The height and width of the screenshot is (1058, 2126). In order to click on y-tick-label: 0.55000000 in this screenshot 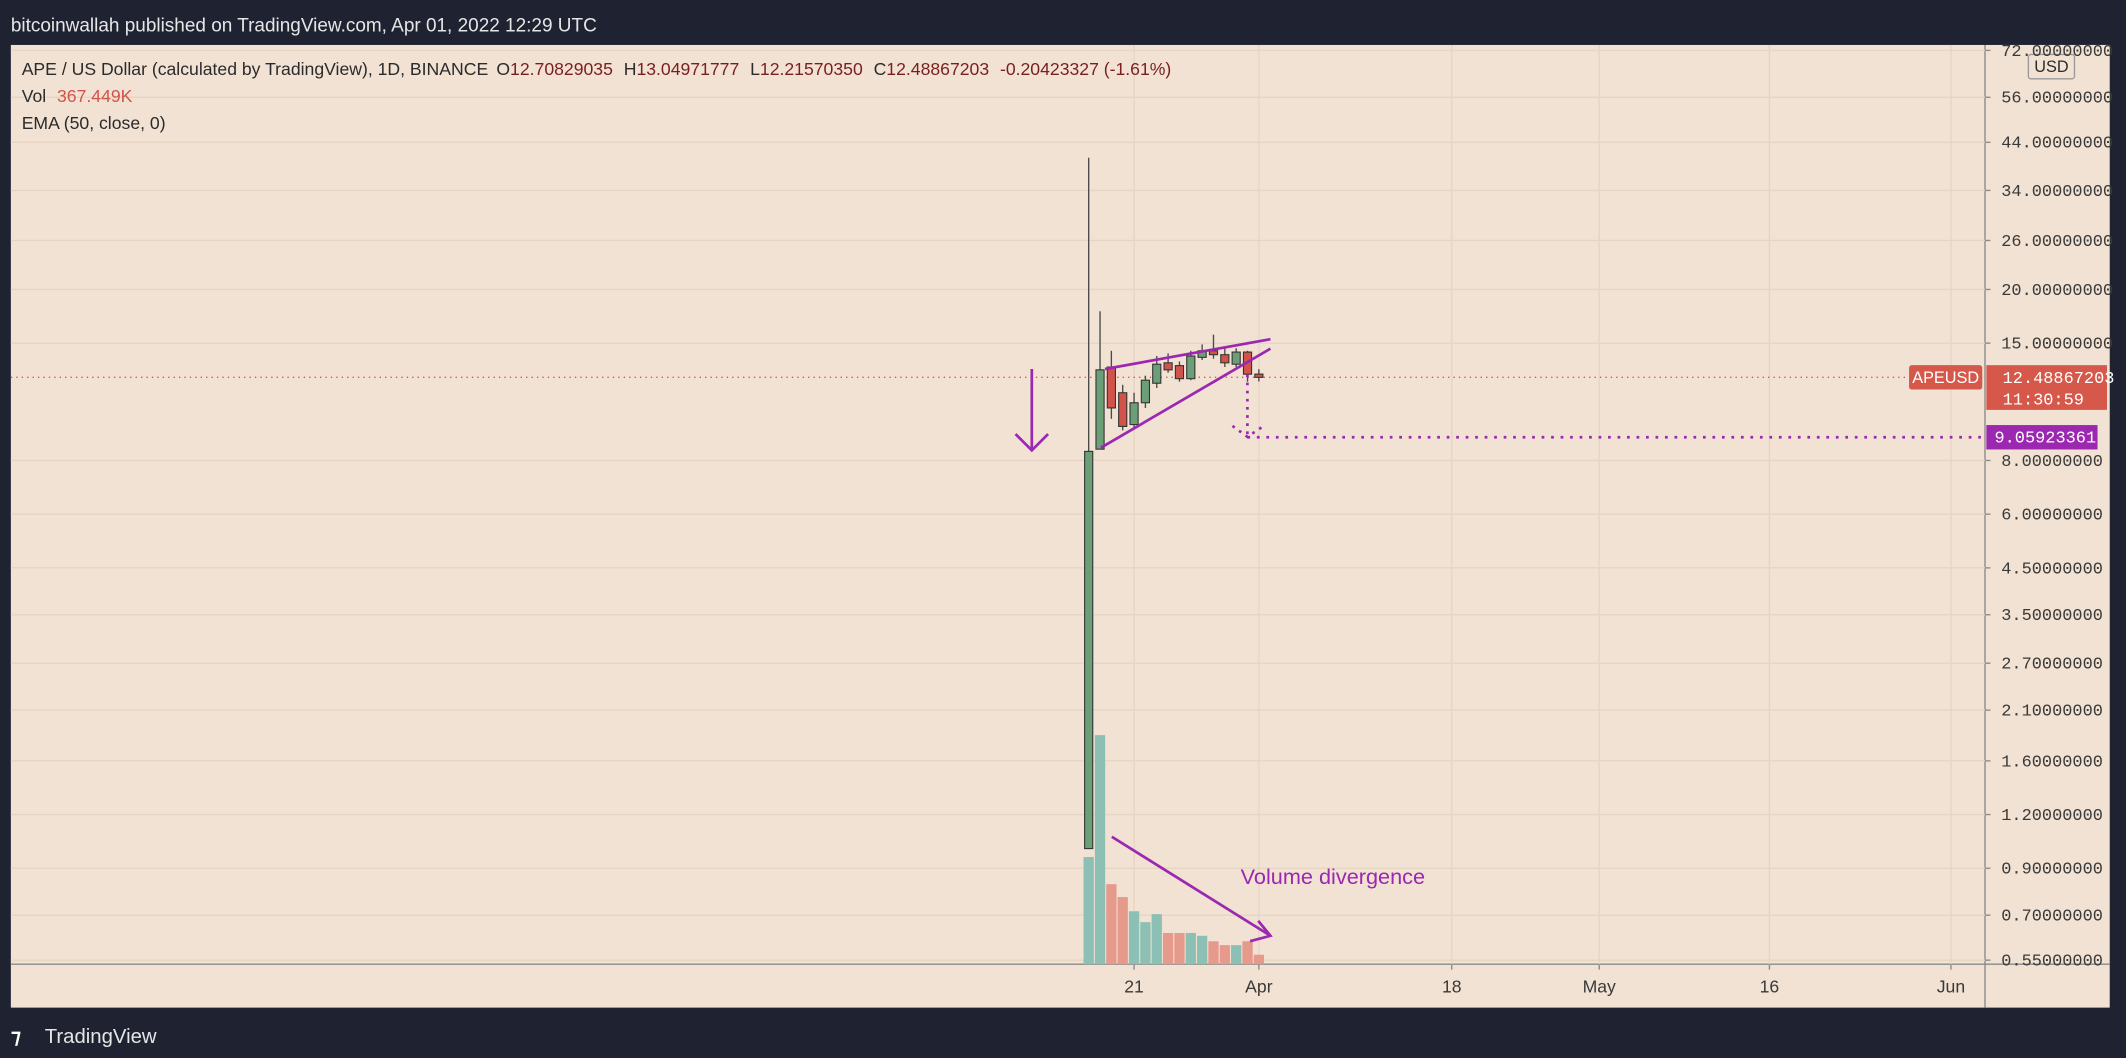, I will do `click(2052, 962)`.